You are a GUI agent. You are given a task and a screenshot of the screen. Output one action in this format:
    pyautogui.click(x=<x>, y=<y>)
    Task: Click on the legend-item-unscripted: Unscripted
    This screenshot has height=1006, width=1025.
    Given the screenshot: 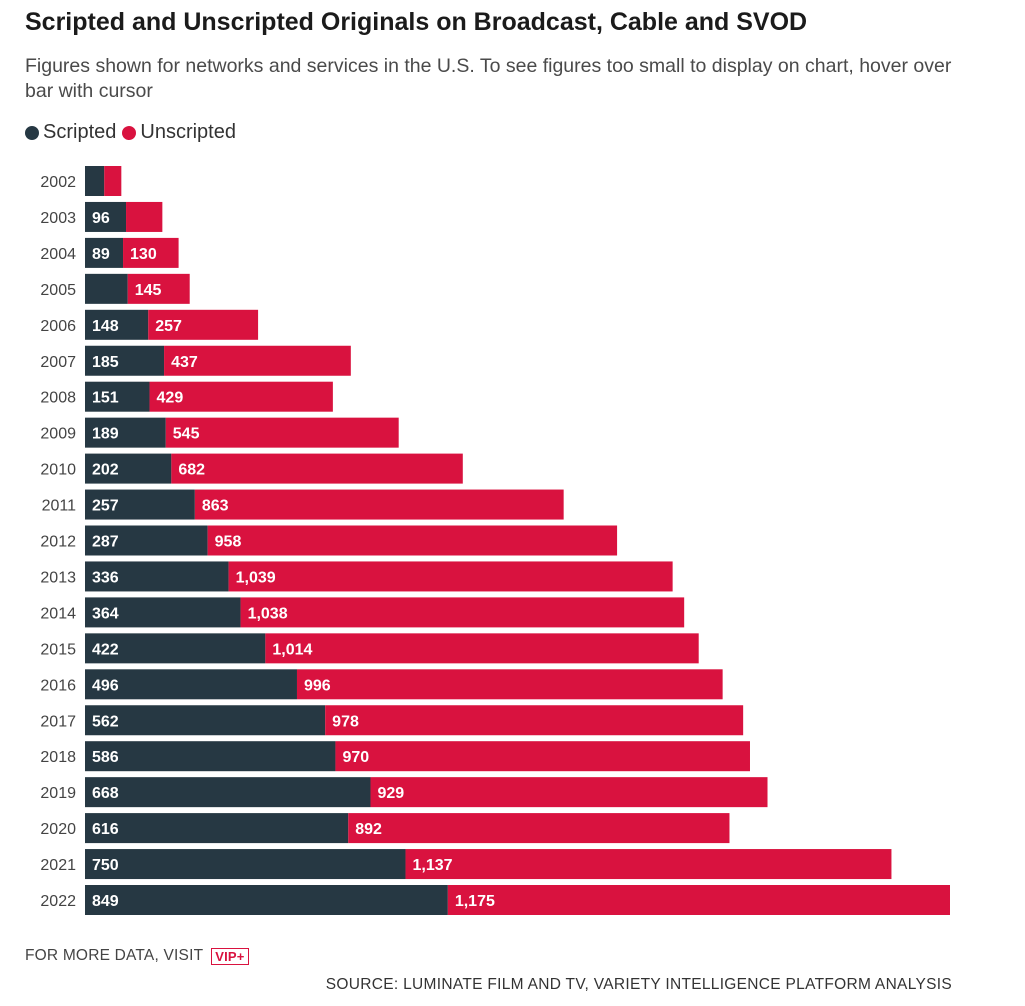 What is the action you would take?
    pyautogui.click(x=179, y=132)
    